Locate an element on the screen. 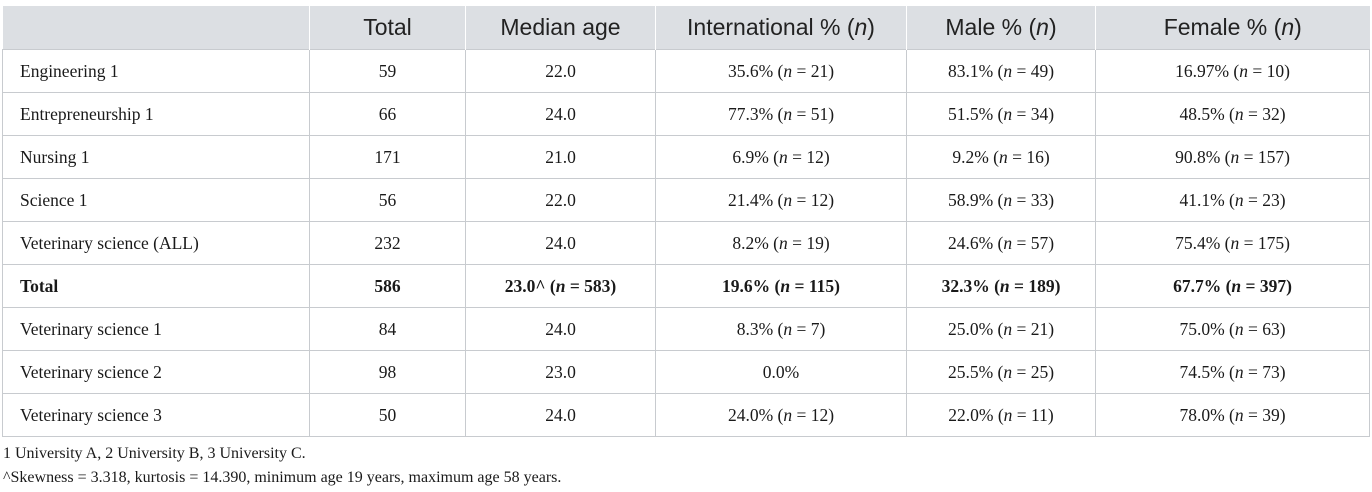 This screenshot has width=1372, height=492. cell-female: 16.97% (n = 10) is located at coordinates (1232, 71).